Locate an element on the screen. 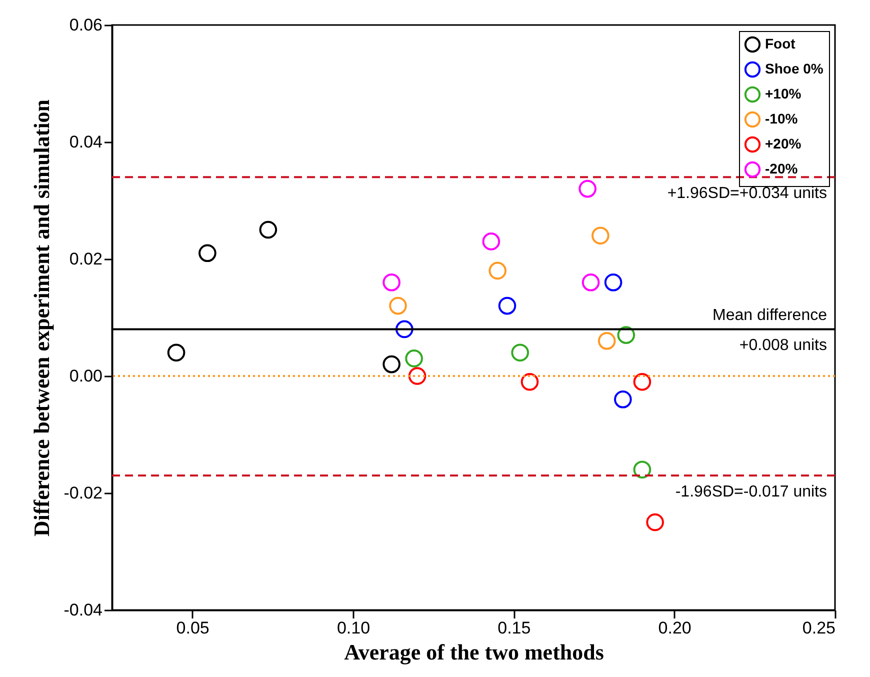 The width and height of the screenshot is (870, 677). legend-label: -10% is located at coordinates (781, 118).